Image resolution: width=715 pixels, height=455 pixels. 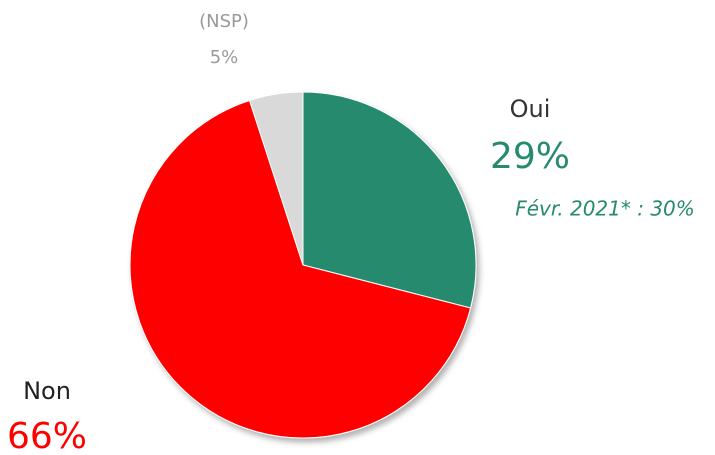 I want to click on slice-label: (NSP), so click(x=224, y=21).